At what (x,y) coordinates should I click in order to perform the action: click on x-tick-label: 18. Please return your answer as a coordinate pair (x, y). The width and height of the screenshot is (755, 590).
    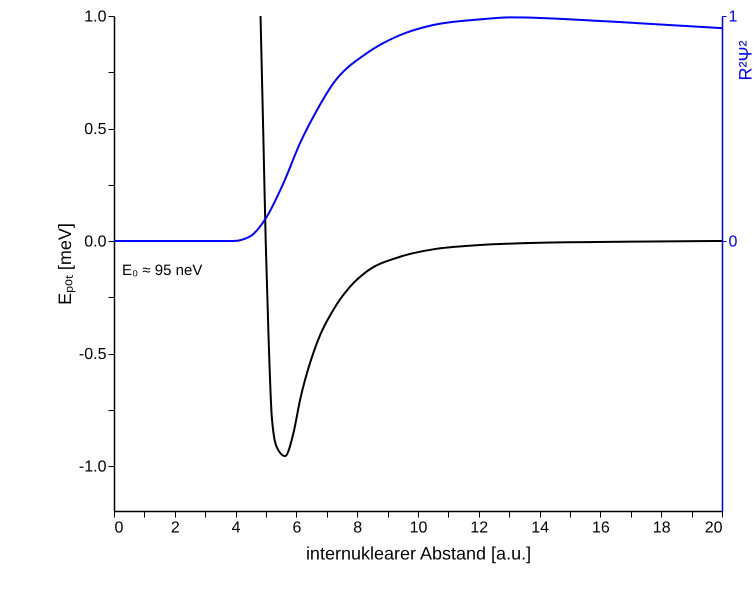
    Looking at the image, I should click on (661, 528).